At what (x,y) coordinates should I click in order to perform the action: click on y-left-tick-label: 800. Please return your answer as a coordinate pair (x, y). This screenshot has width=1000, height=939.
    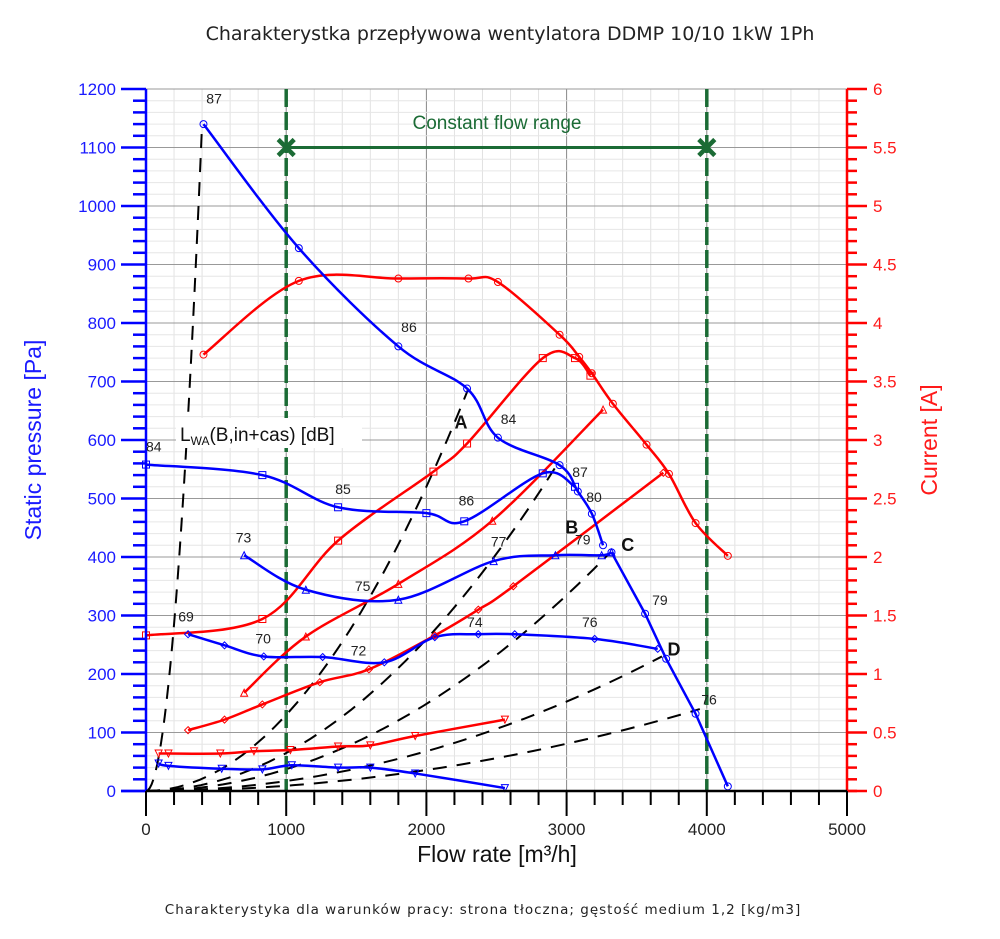
    Looking at the image, I should click on (102, 323).